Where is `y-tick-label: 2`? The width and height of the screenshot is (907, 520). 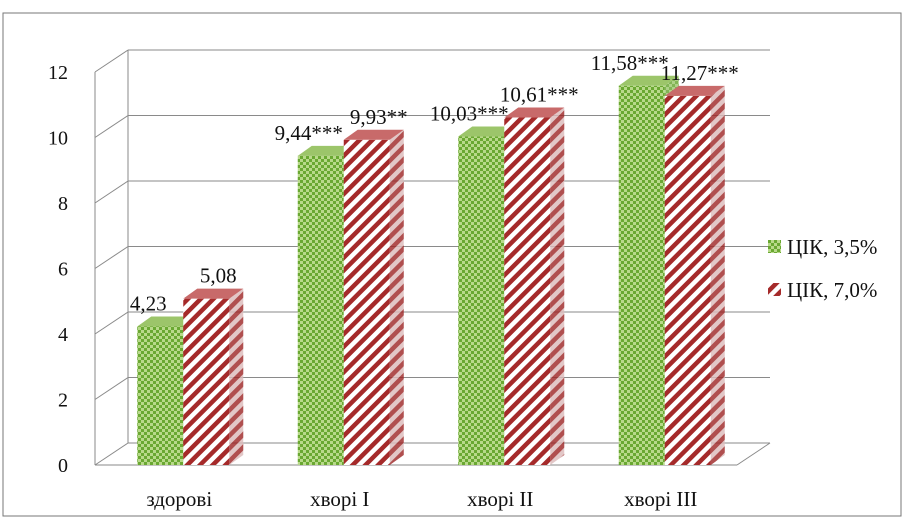 y-tick-label: 2 is located at coordinates (63, 401).